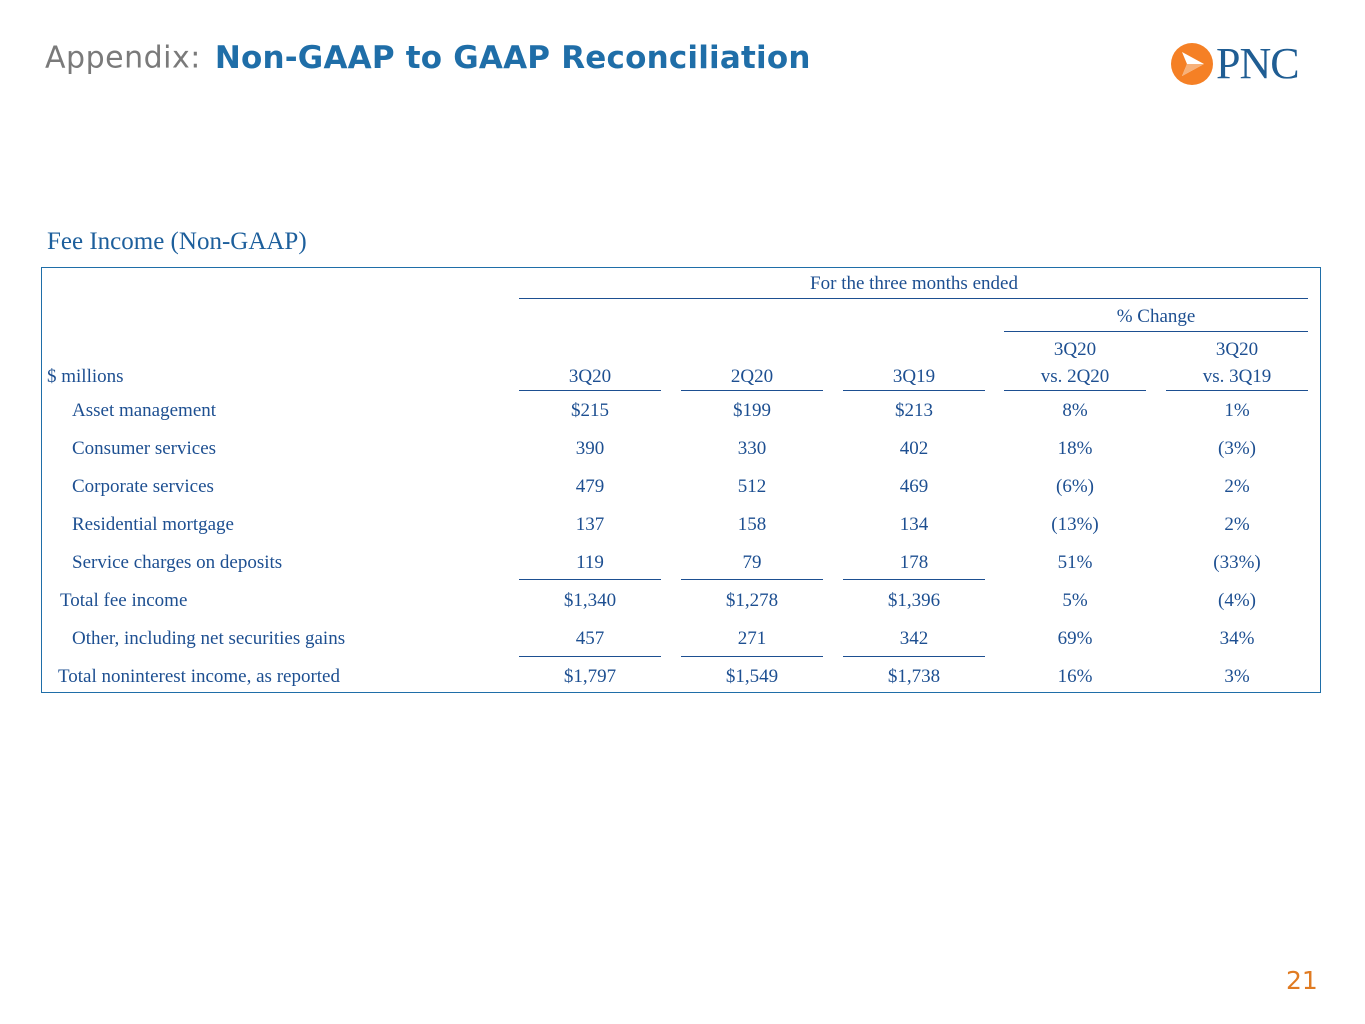  Describe the element at coordinates (124, 600) in the screenshot. I see `row-label: Total fee income` at that location.